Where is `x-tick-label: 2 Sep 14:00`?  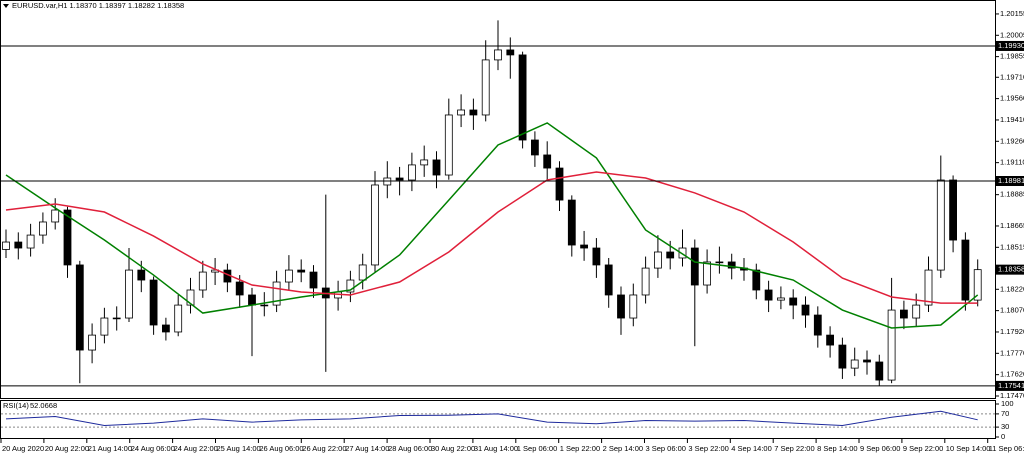
x-tick-label: 2 Sep 14:00 is located at coordinates (623, 448).